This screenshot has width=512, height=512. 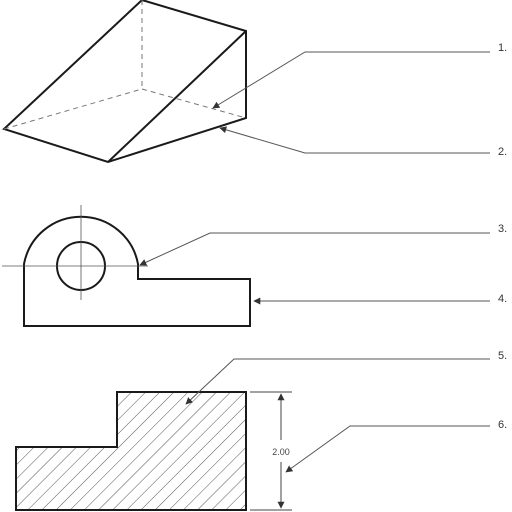 I want to click on callout-6: 6., so click(x=502, y=425).